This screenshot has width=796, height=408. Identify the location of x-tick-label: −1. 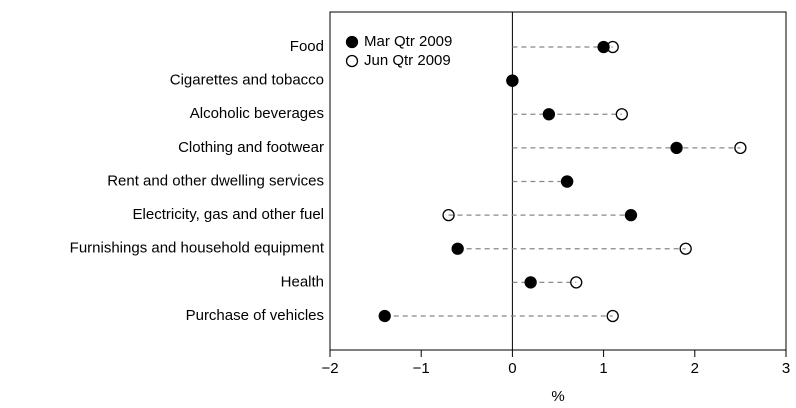
(421, 368).